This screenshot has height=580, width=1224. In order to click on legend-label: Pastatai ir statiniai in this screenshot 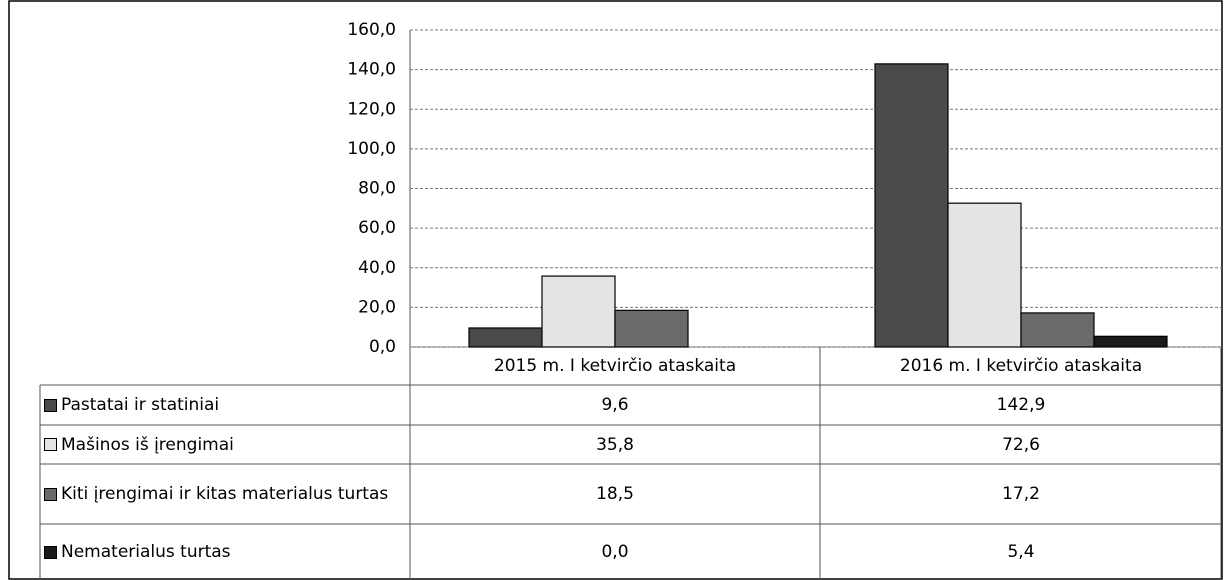, I will do `click(140, 405)`.